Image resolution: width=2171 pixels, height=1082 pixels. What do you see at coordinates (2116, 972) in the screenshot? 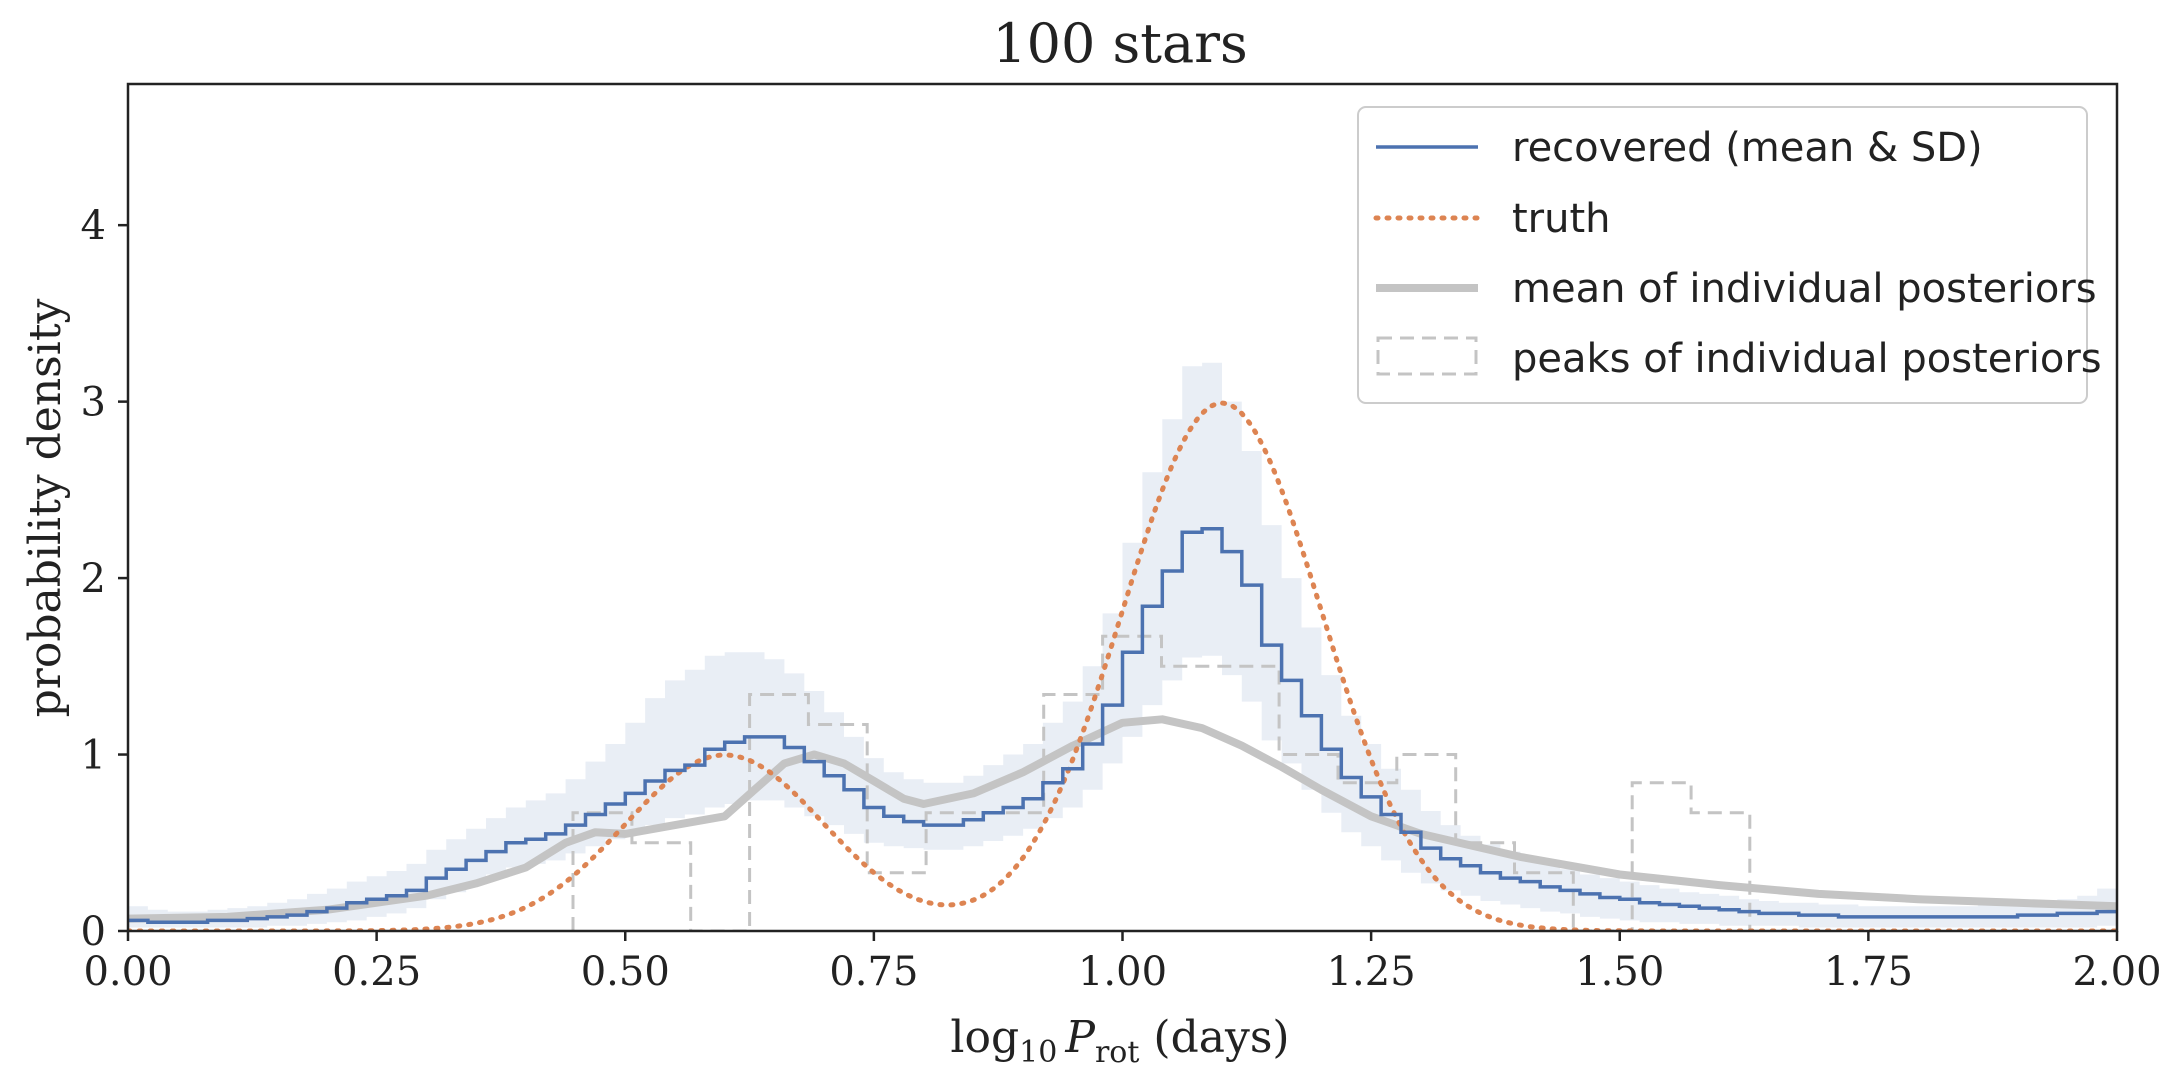
I see `x-tick-label: 2.00` at bounding box center [2116, 972].